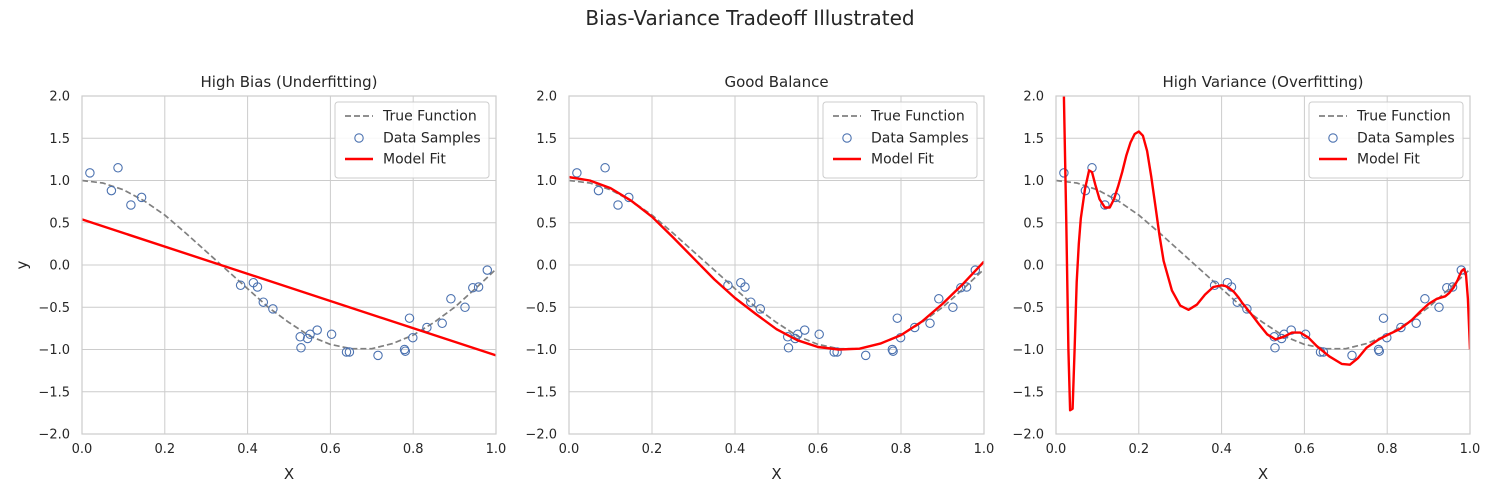  I want to click on x-tick-label: 0.4, so click(735, 449).